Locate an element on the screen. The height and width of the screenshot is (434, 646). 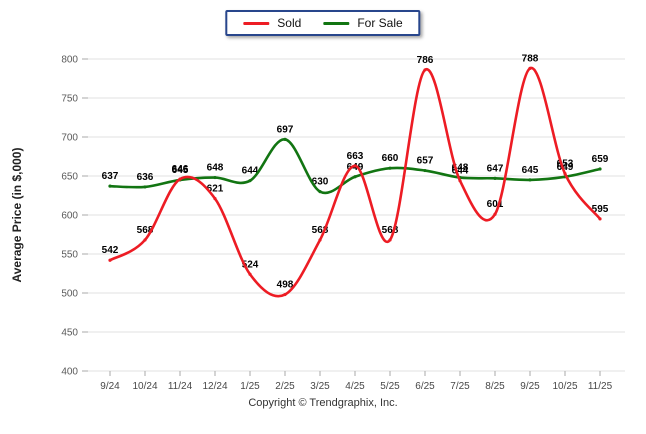
x-tick-label: 3/25 is located at coordinates (320, 386).